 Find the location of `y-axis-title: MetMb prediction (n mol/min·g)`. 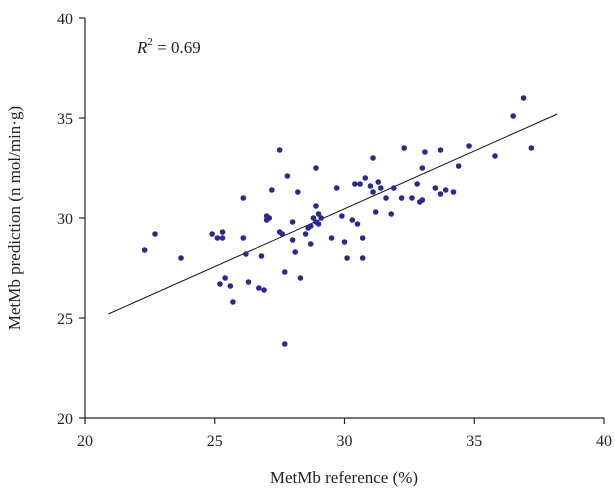

y-axis-title: MetMb prediction (n mol/min·g) is located at coordinates (14, 218).